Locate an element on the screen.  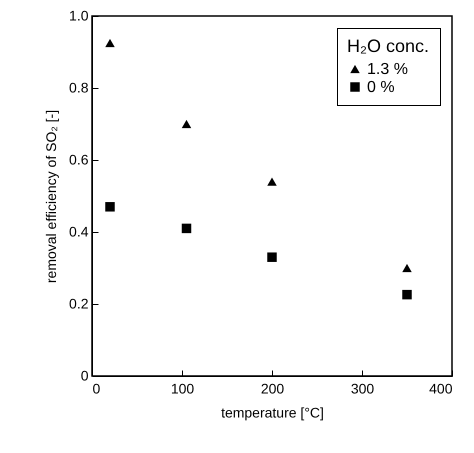
legend-label: 1.3 % is located at coordinates (387, 69).